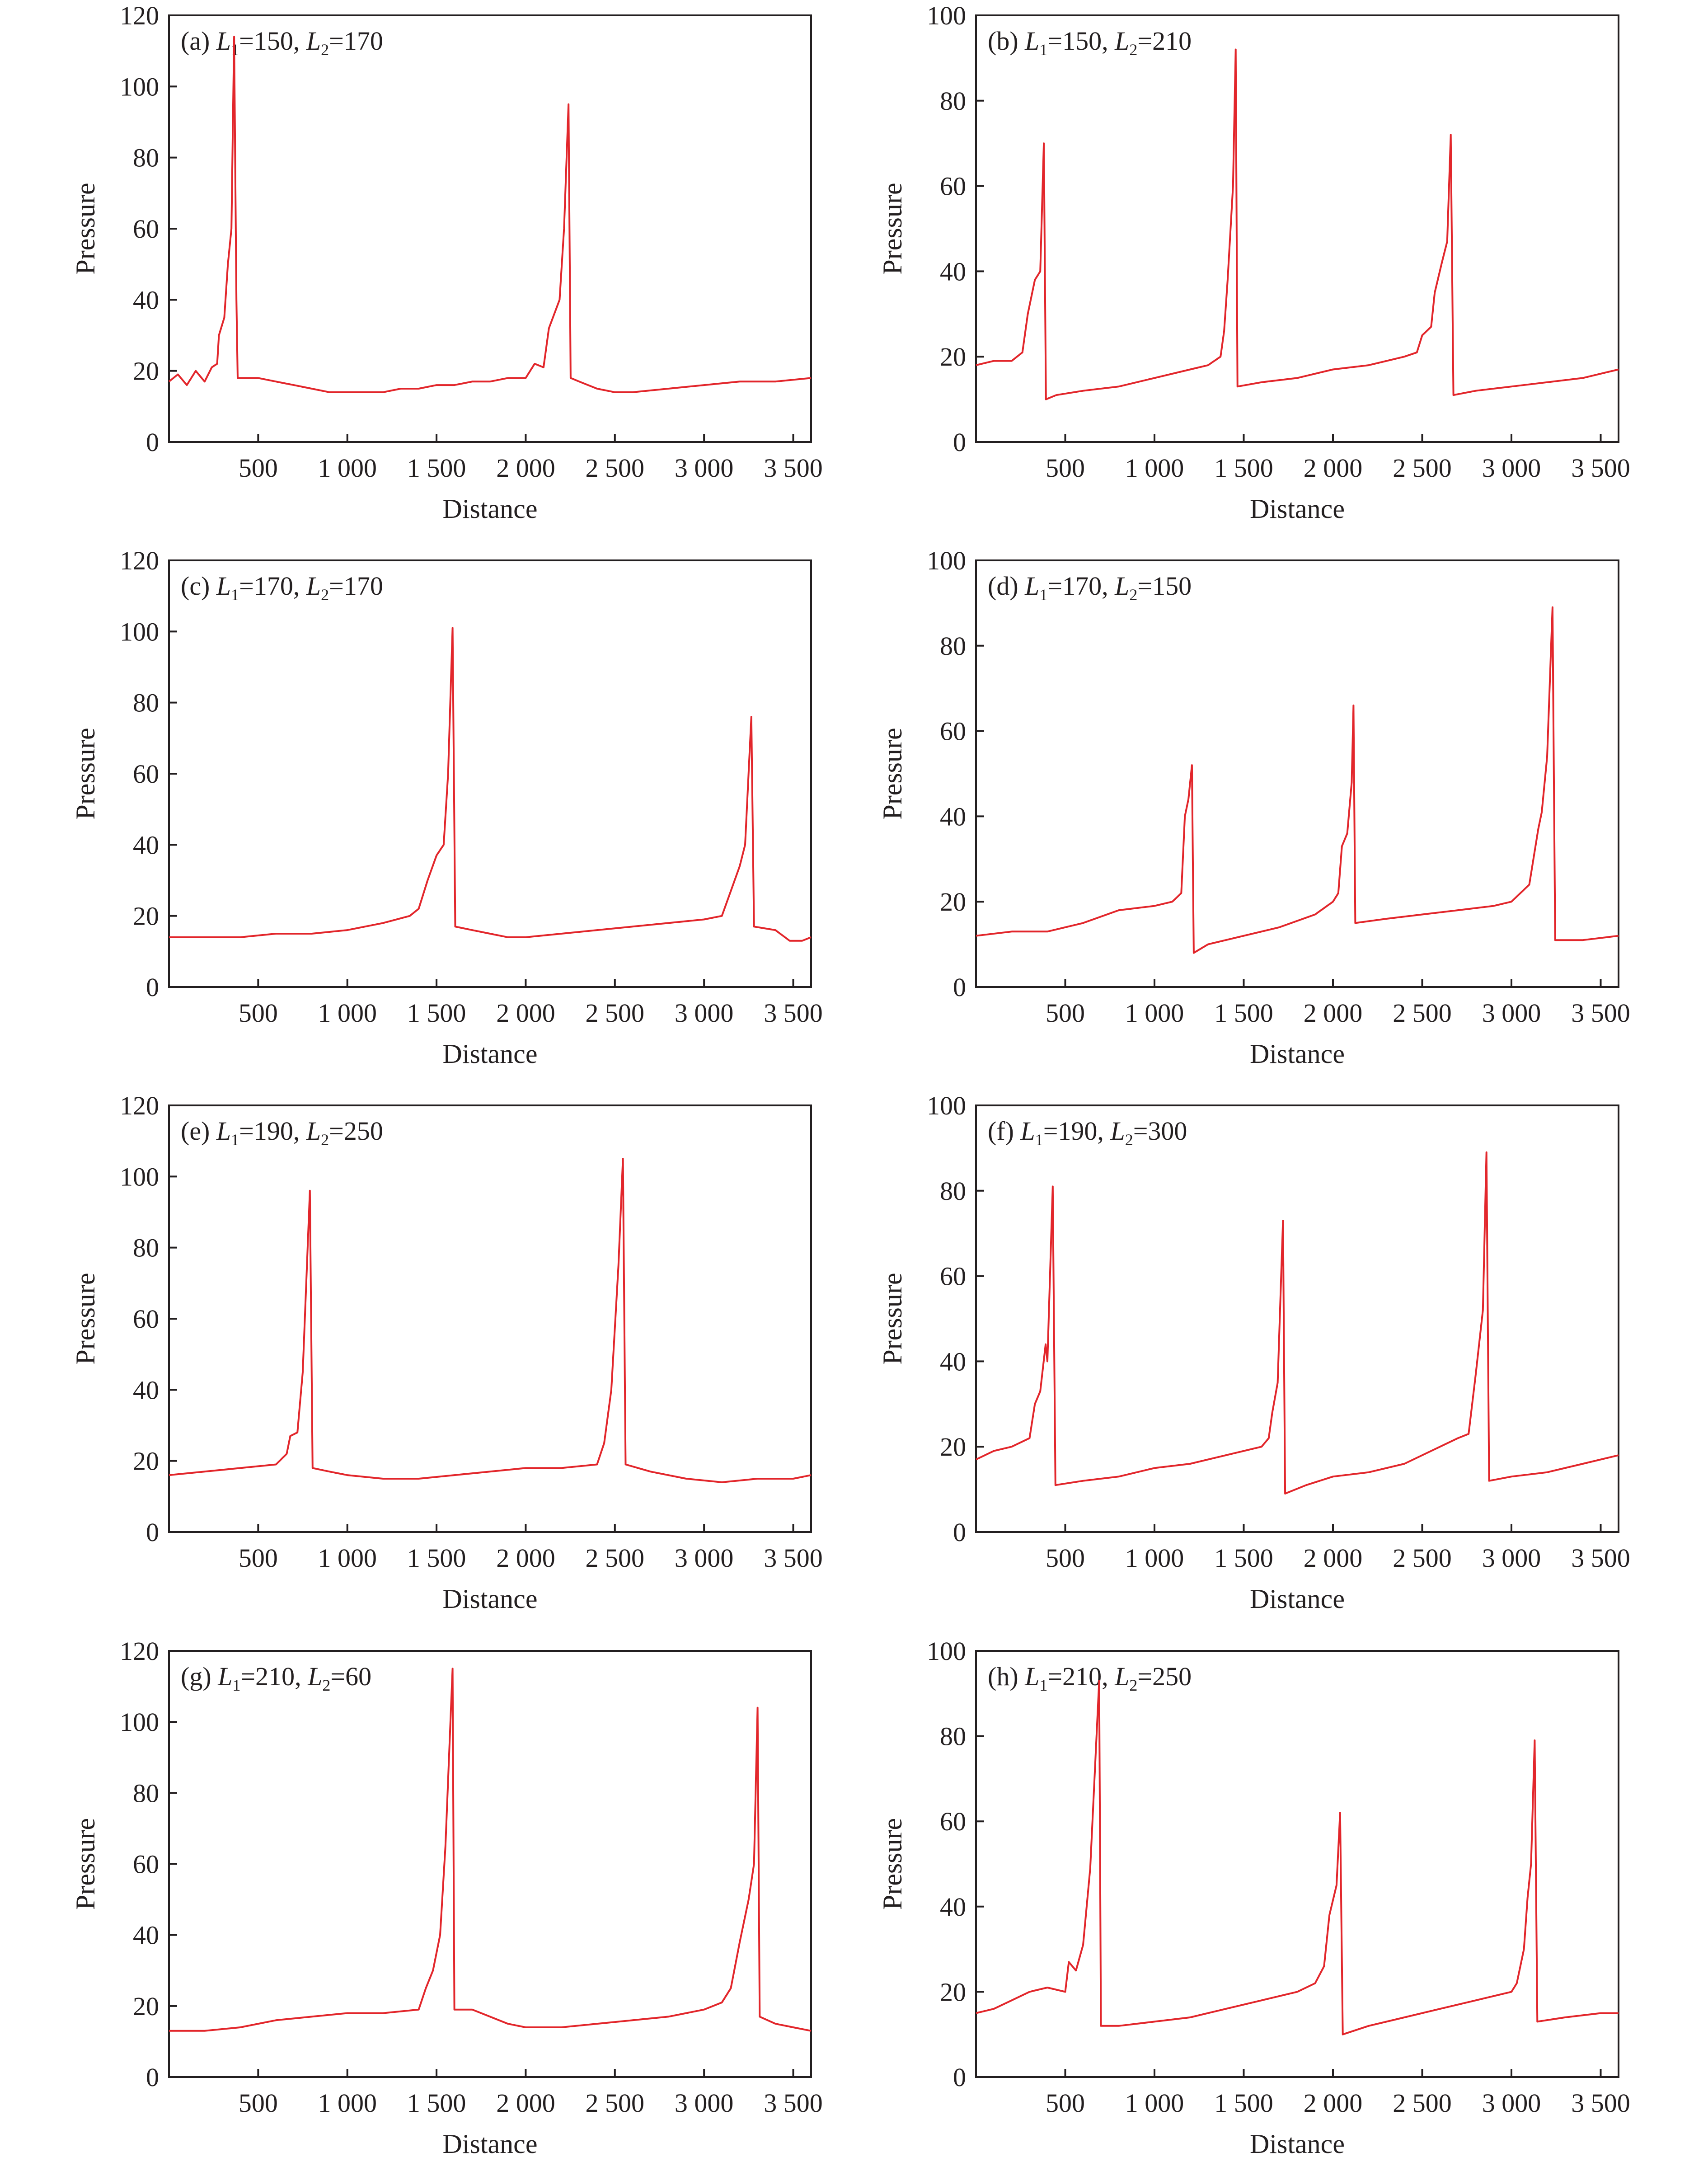 This screenshot has width=1708, height=2162. Describe the element at coordinates (1087, 1132) in the screenshot. I see `panel-label: (f) L1=190, L2=300` at that location.